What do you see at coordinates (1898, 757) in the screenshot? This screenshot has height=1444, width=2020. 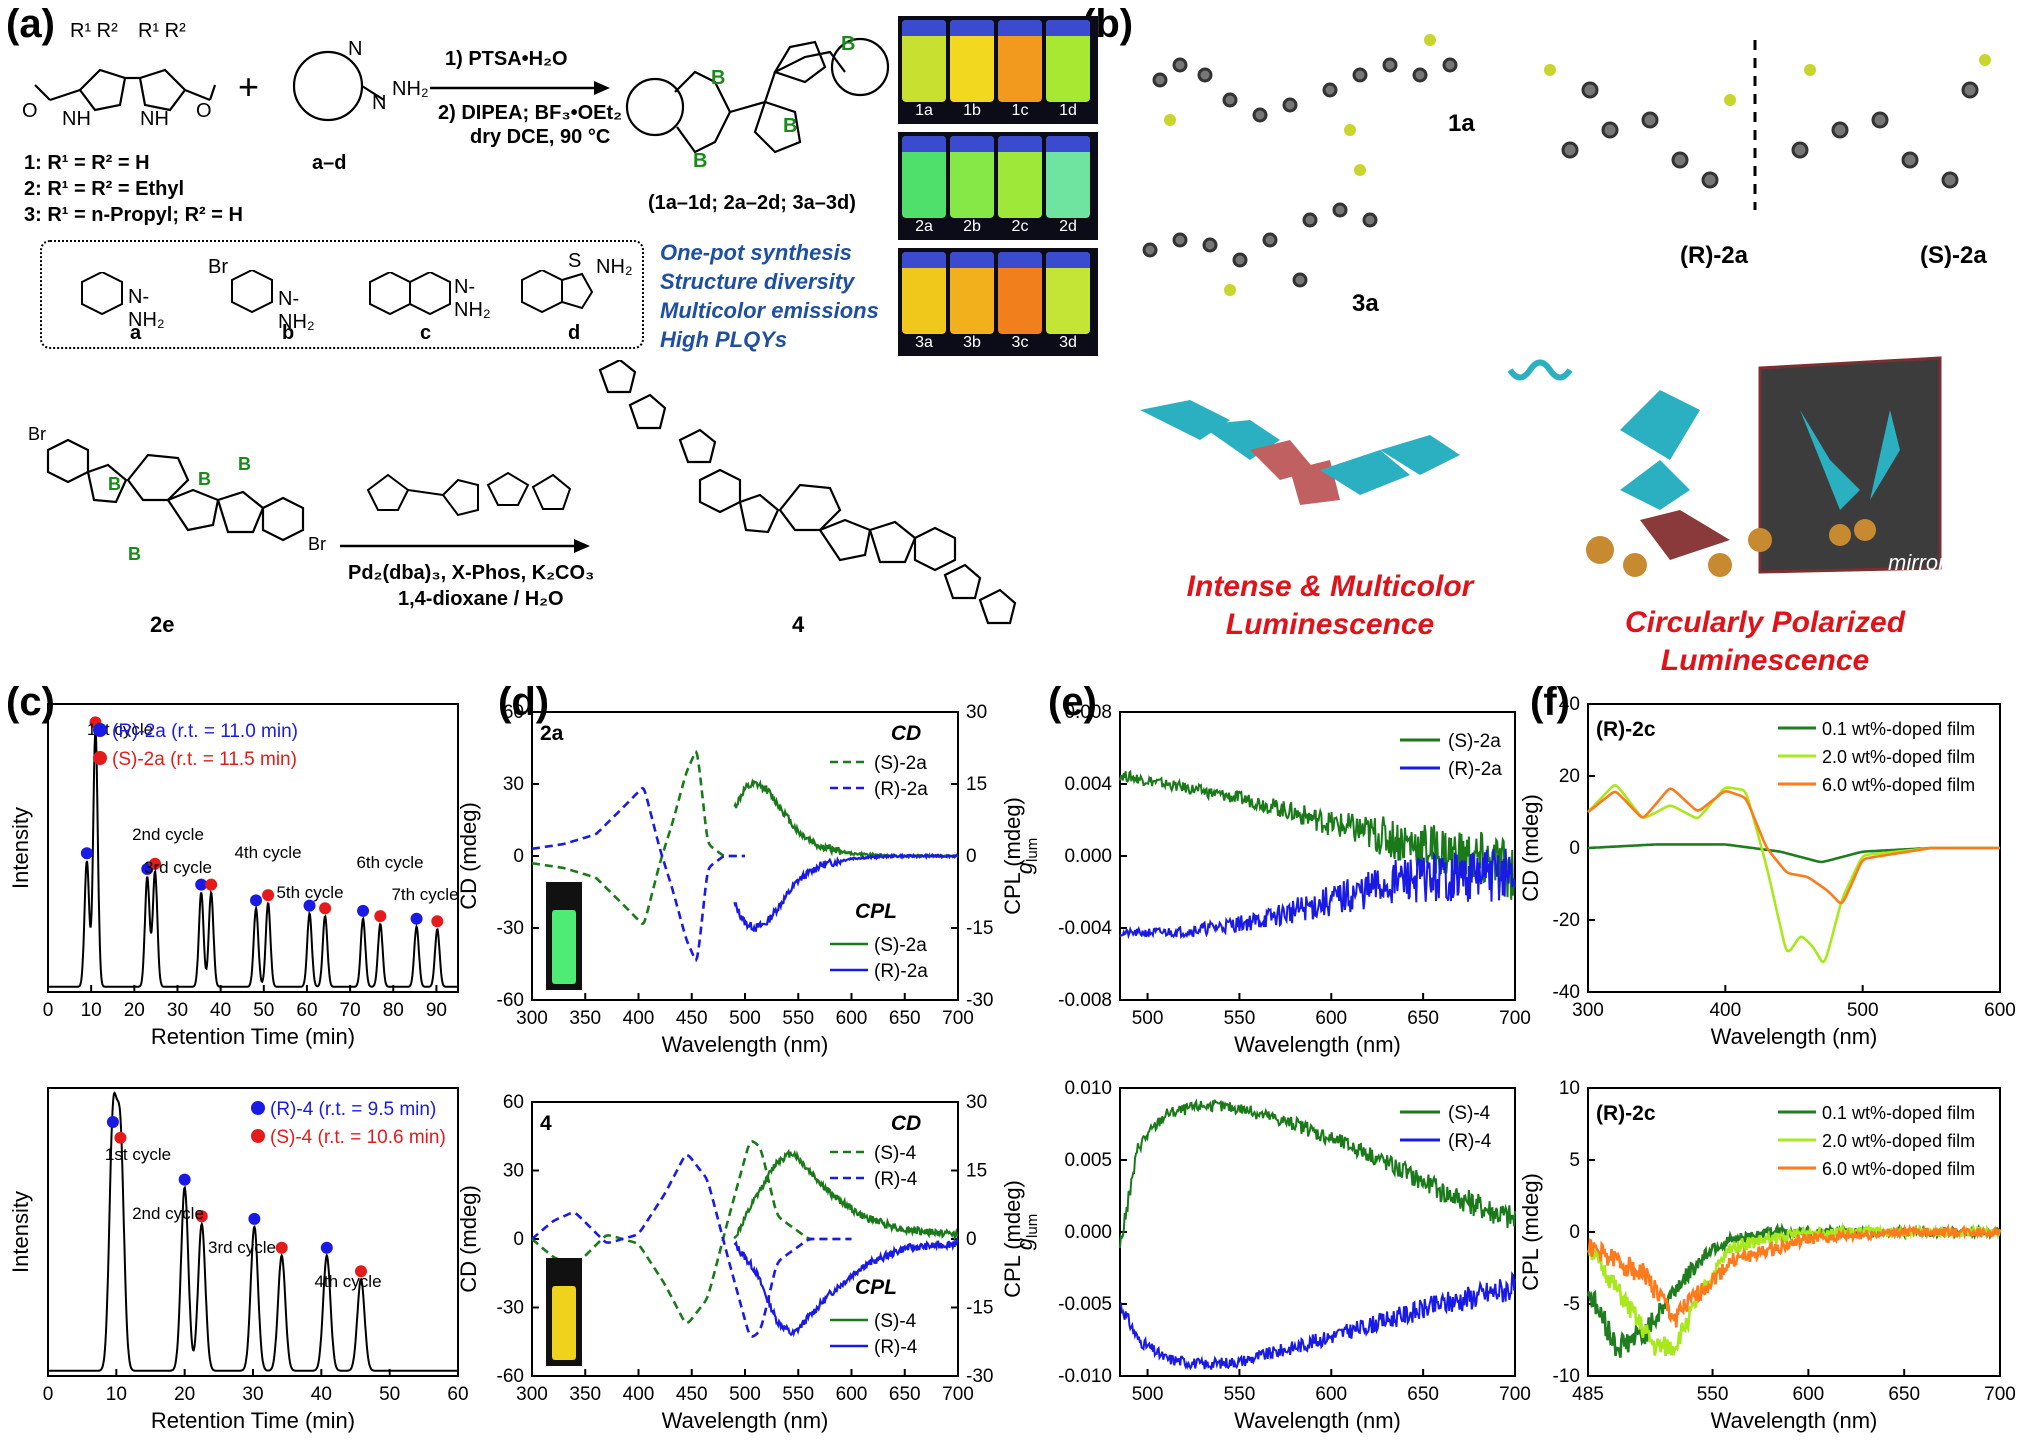 I see `legend-text: 2.0 wt%-doped film` at bounding box center [1898, 757].